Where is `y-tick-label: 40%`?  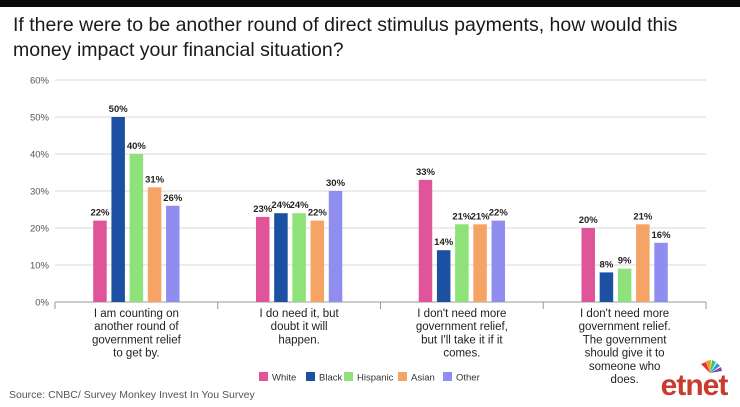
y-tick-label: 40% is located at coordinates (40, 155).